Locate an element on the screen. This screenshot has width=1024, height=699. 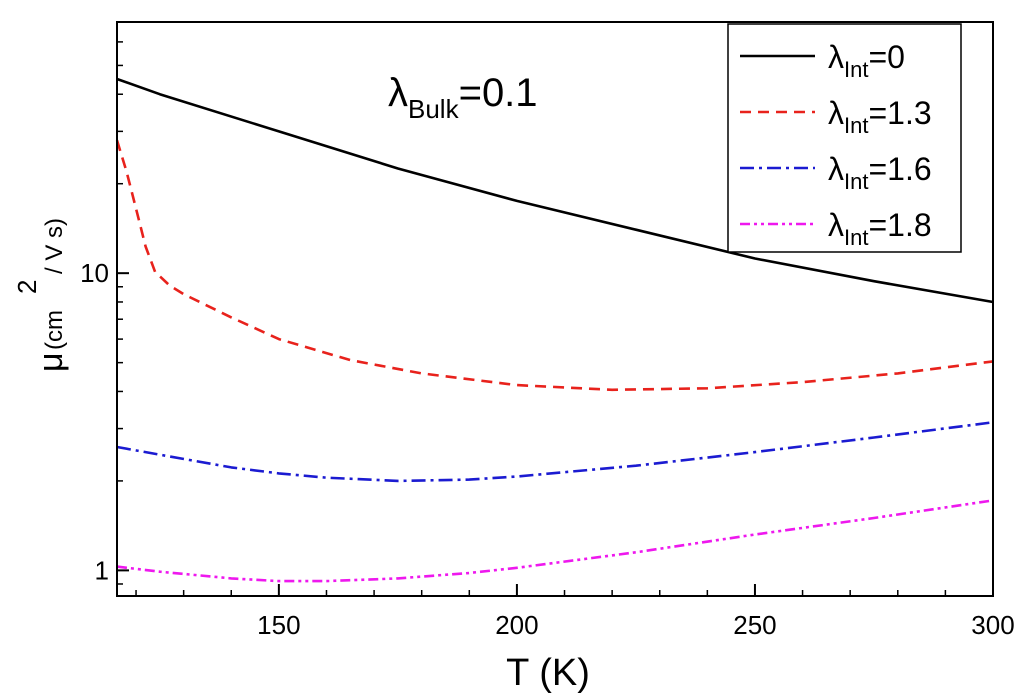
x-tick-label: 200 is located at coordinates (516, 625).